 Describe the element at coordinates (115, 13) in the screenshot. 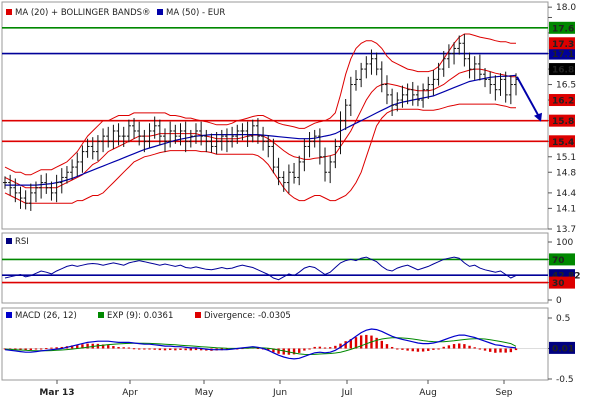

I see `price-legend: MA (20) + BOLLINGER BANDS® MA (50) - EUR` at that location.